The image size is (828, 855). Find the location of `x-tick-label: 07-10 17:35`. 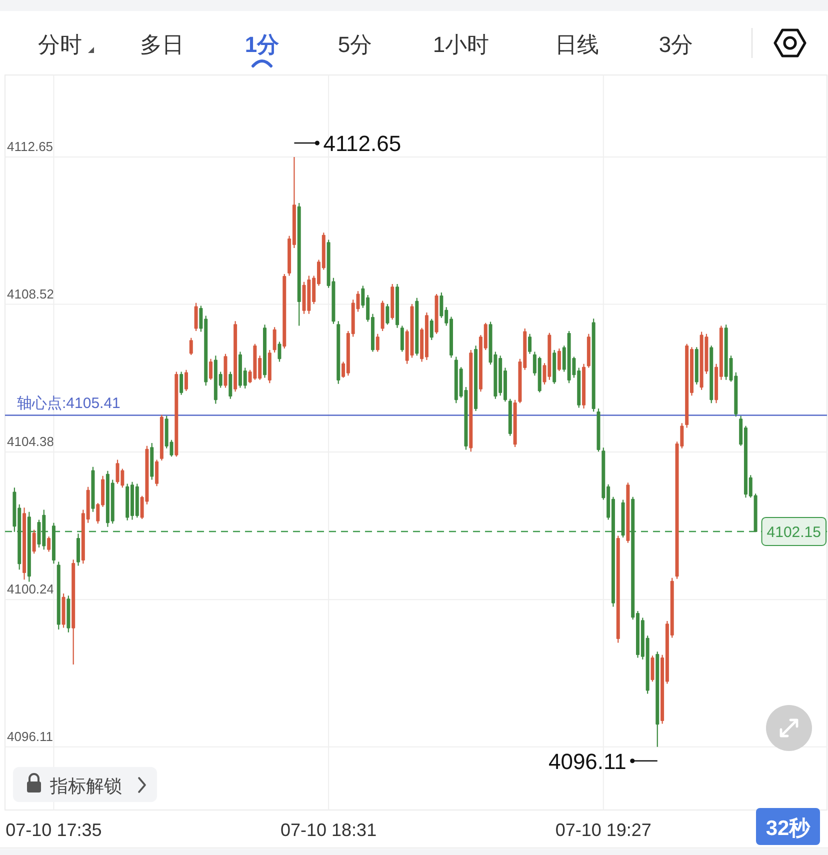

x-tick-label: 07-10 17:35 is located at coordinates (54, 830).